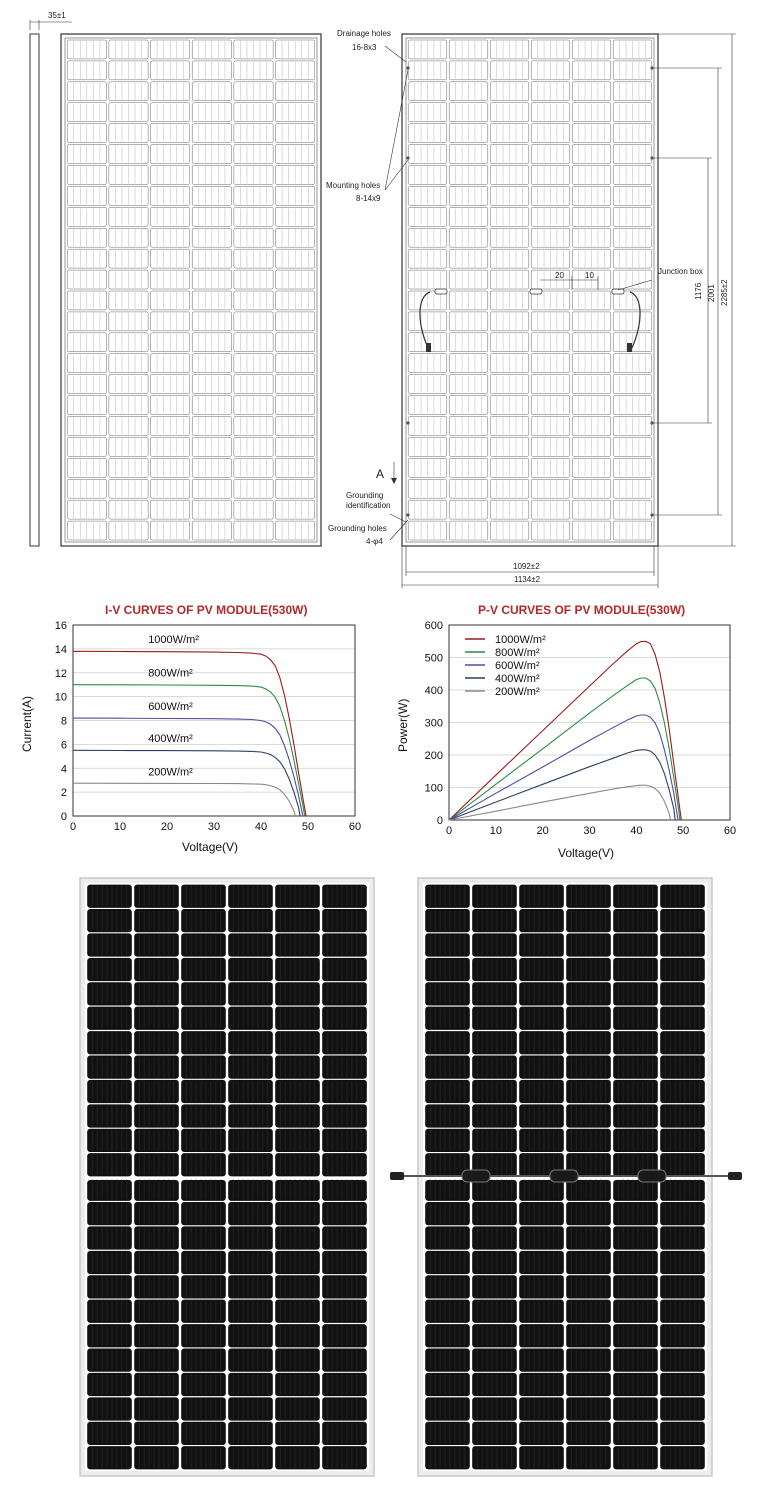 The height and width of the screenshot is (1500, 763). Describe the element at coordinates (167, 827) in the screenshot. I see `x-tick-label: 20` at that location.